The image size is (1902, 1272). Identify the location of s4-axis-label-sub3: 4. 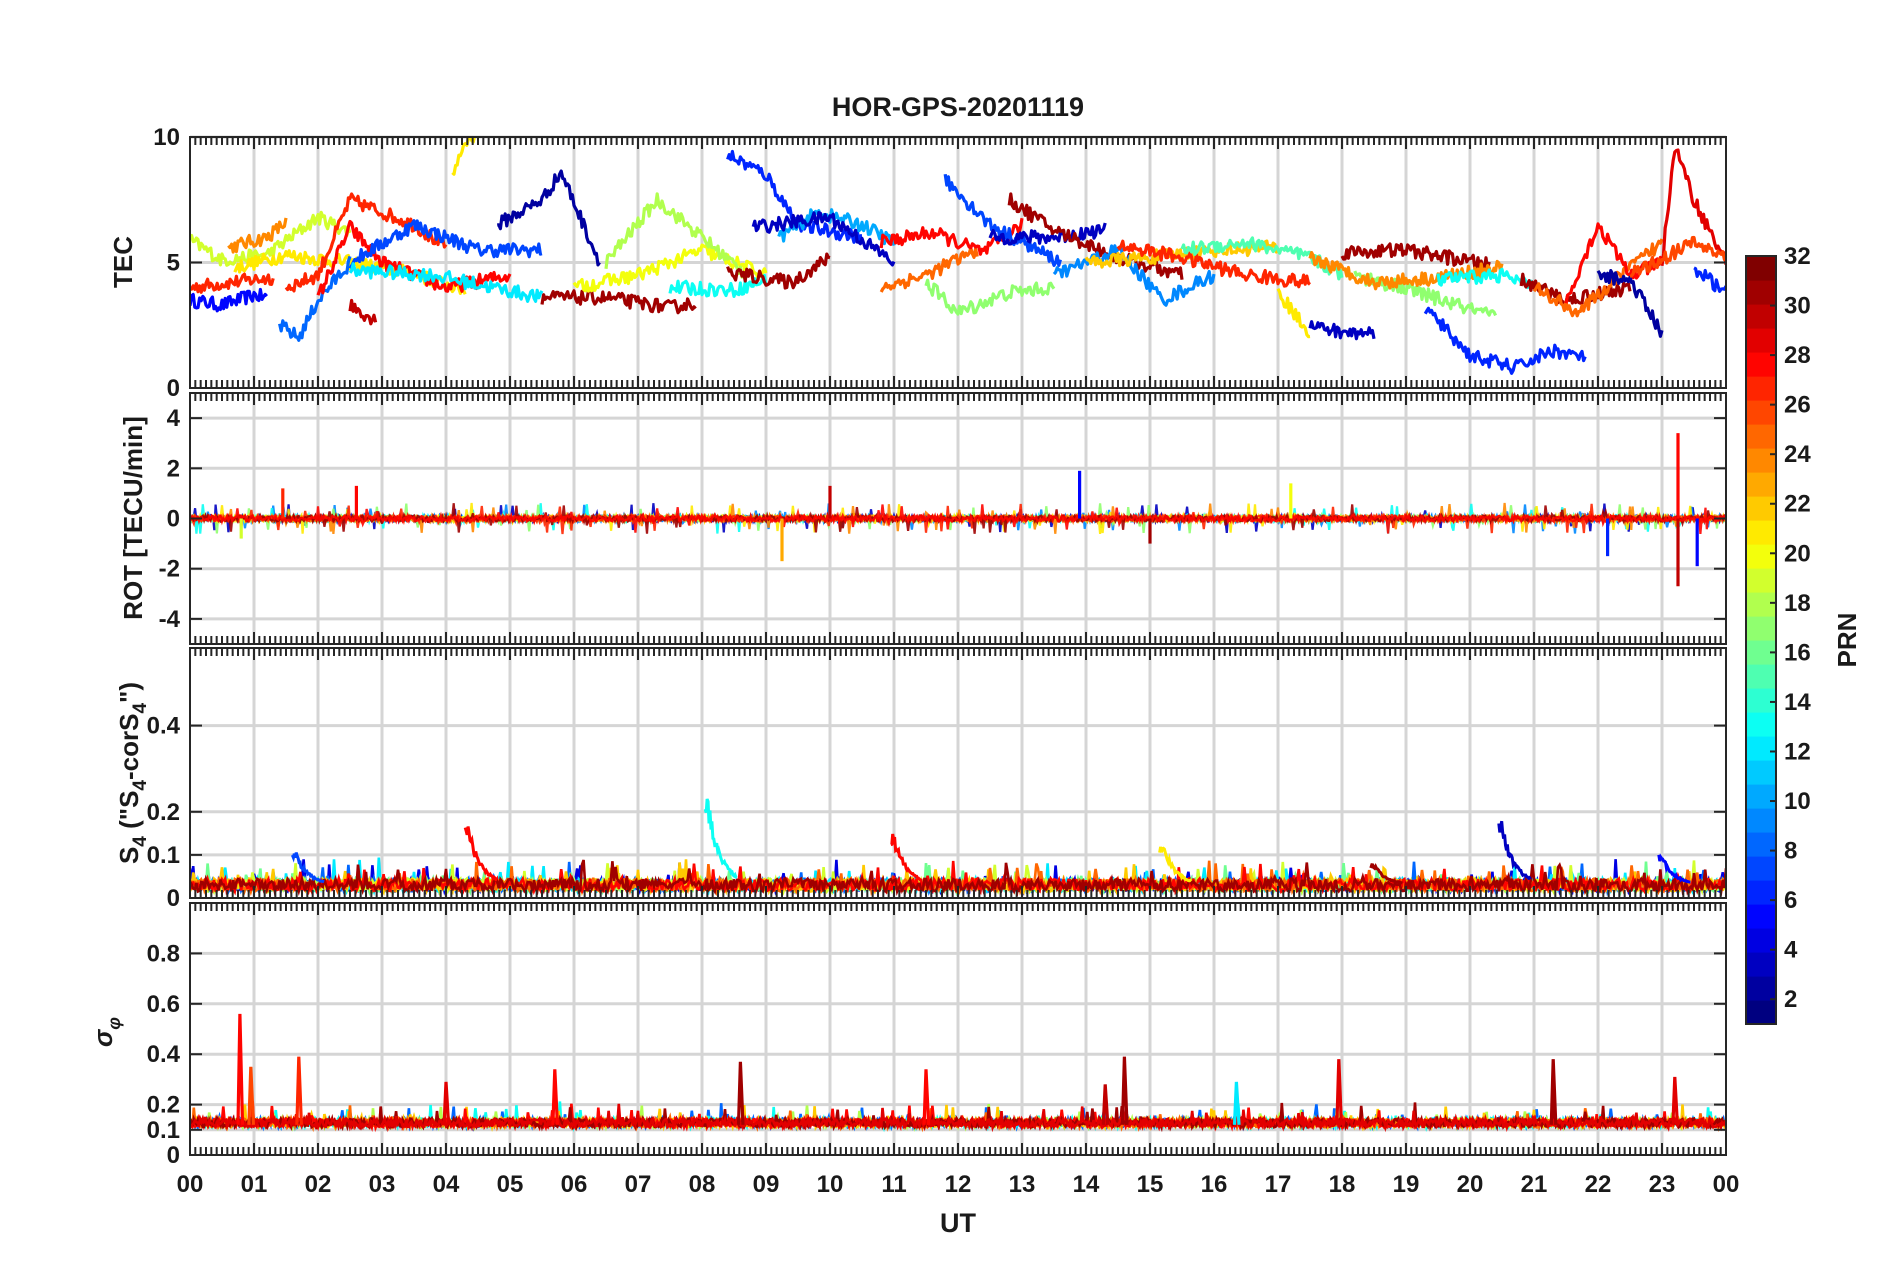
(140, 708).